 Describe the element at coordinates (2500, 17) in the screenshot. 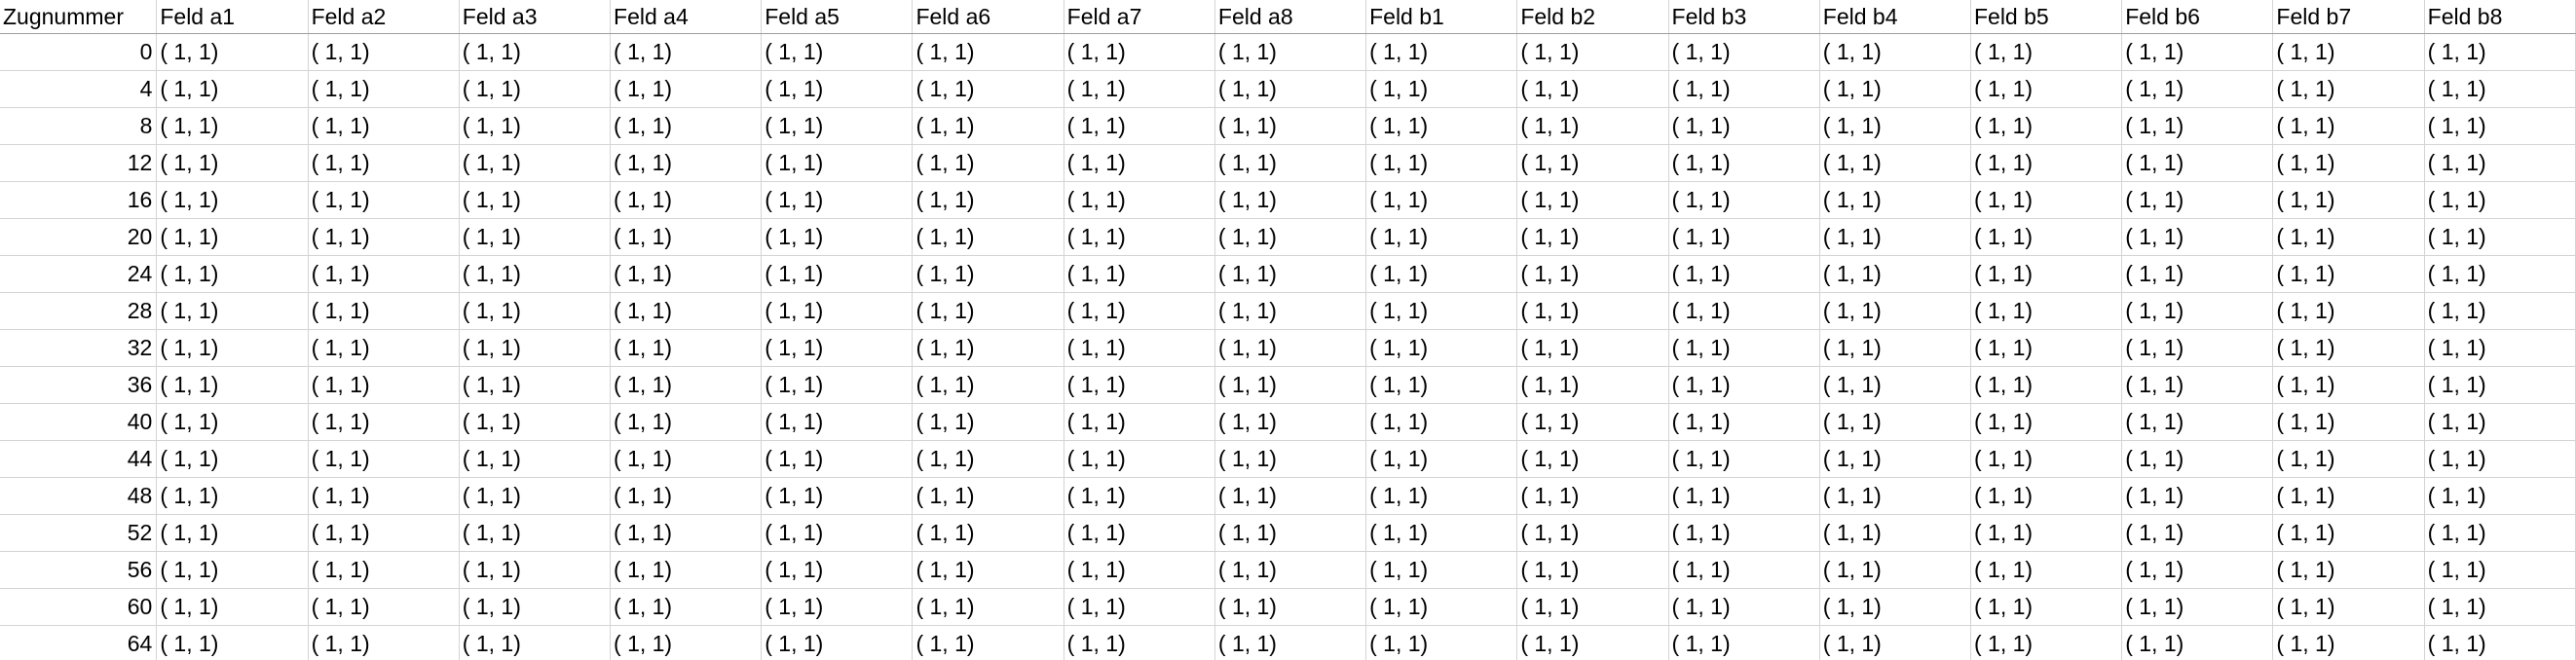

I see `column-header: Feld b8` at that location.